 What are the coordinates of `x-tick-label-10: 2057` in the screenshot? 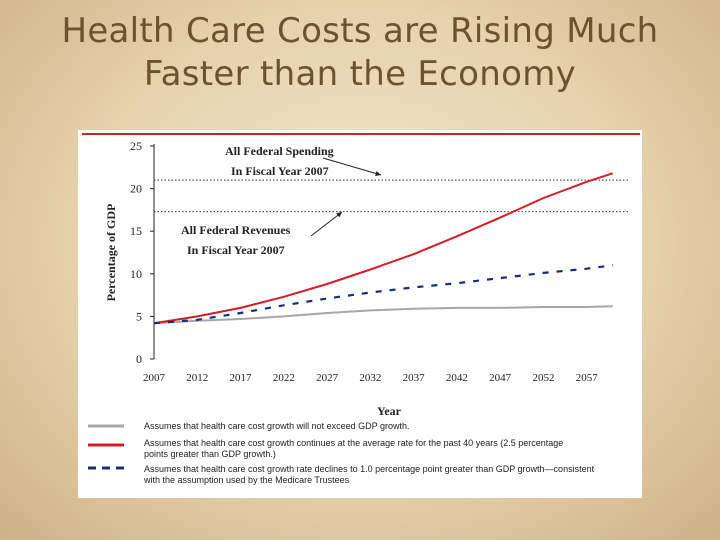 It's located at (587, 378).